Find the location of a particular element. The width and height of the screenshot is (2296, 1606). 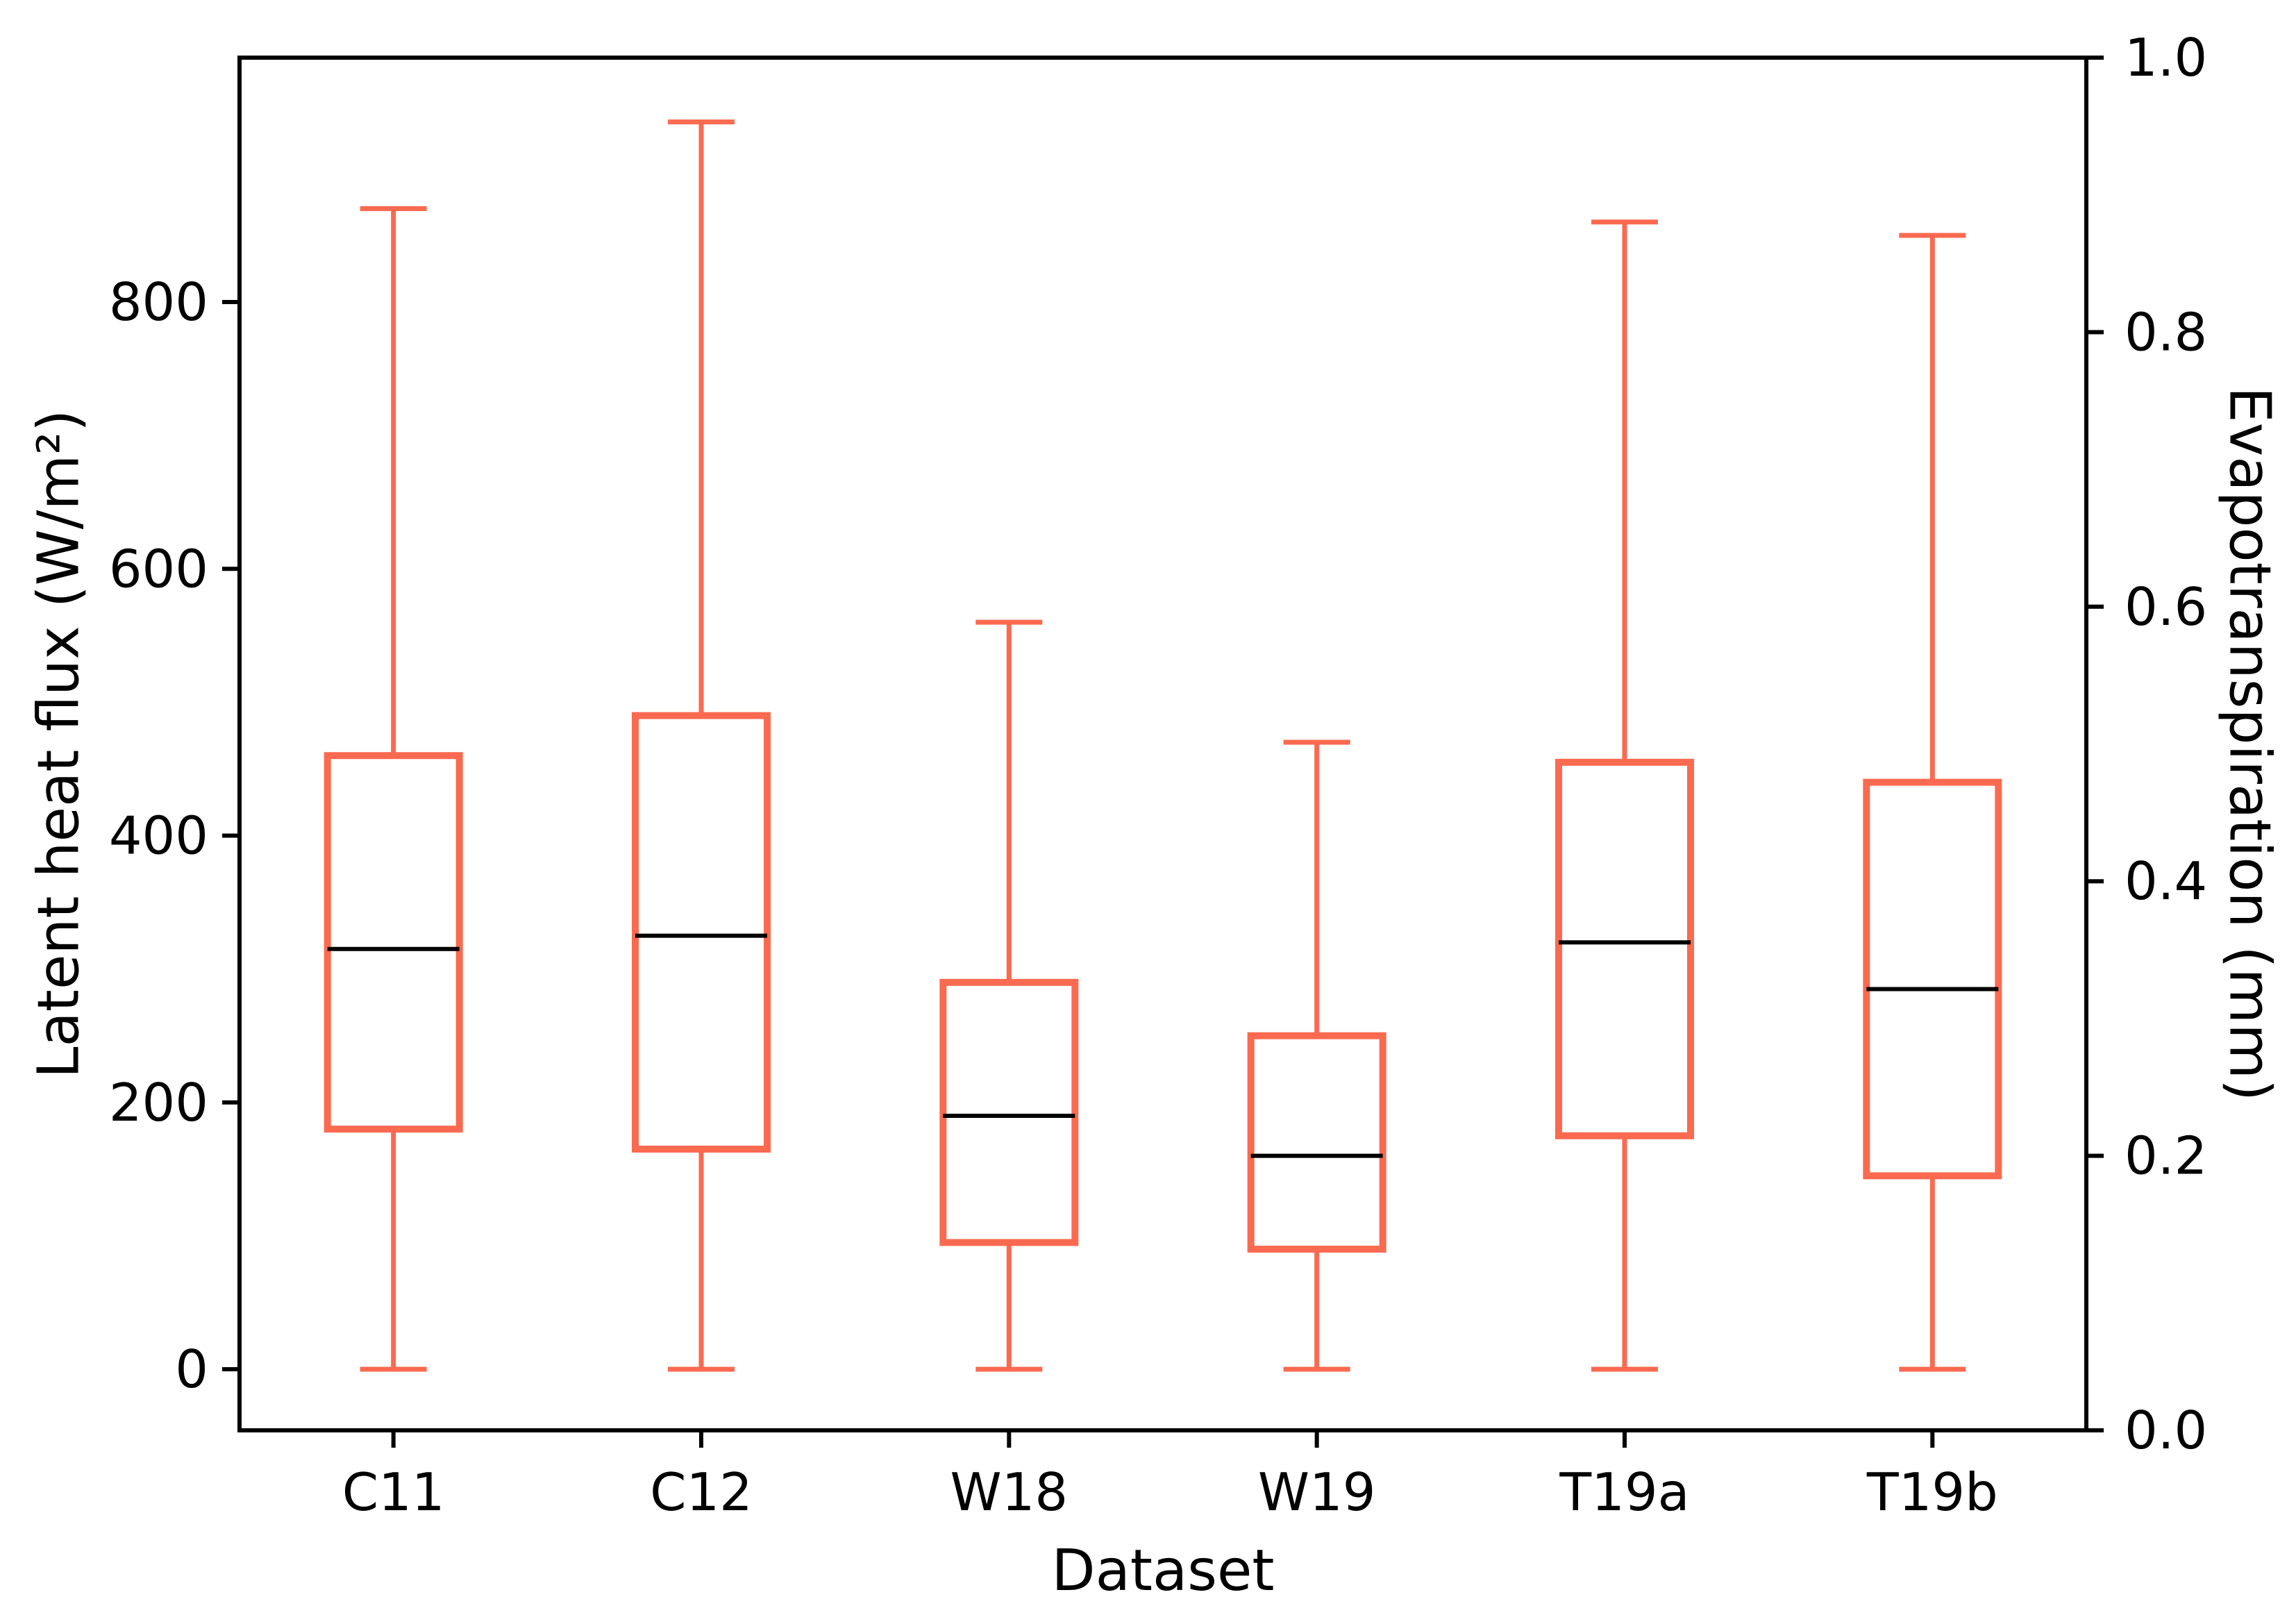

y-axis-left-tick-label: 0 is located at coordinates (191, 1369).